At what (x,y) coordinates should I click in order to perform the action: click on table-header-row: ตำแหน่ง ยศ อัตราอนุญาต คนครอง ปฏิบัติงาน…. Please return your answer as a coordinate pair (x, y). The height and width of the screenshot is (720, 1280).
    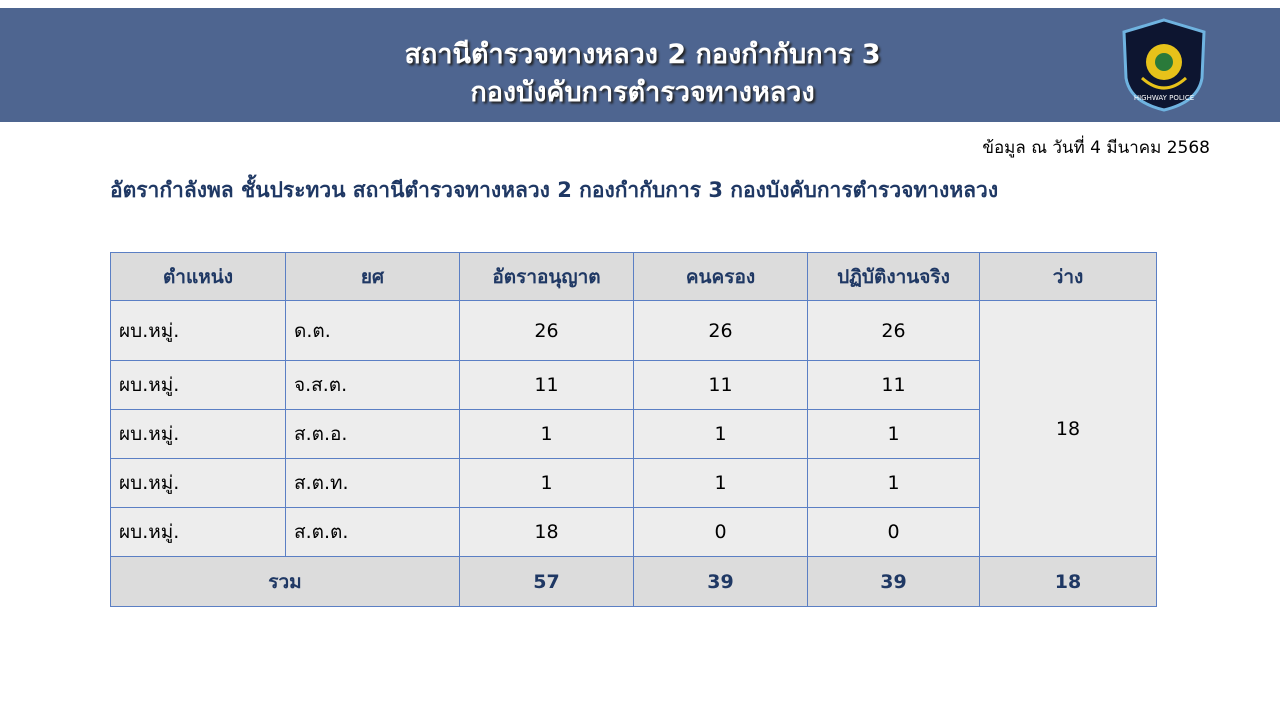
    Looking at the image, I should click on (633, 276).